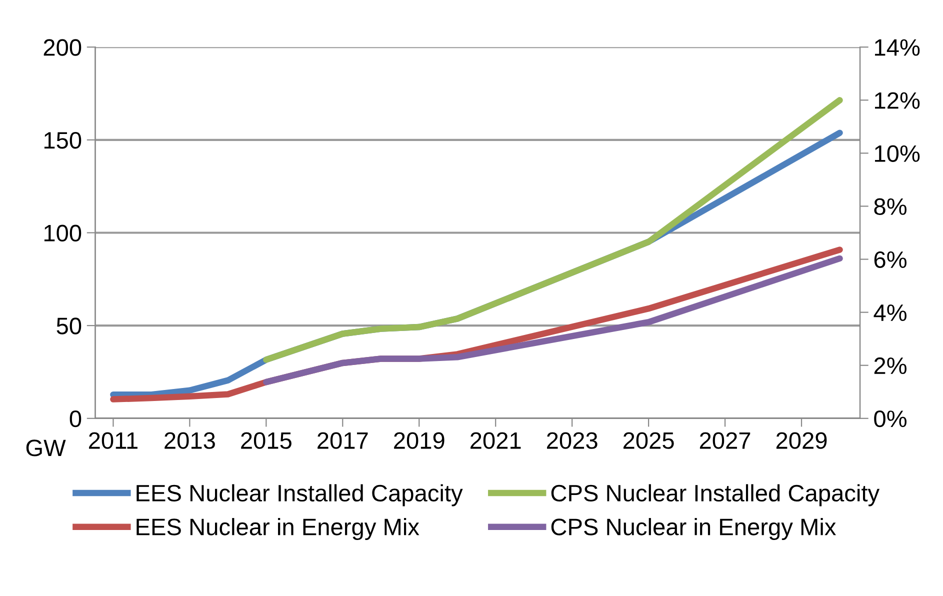  Describe the element at coordinates (890, 207) in the screenshot. I see `y2-tick-label: 8%` at that location.